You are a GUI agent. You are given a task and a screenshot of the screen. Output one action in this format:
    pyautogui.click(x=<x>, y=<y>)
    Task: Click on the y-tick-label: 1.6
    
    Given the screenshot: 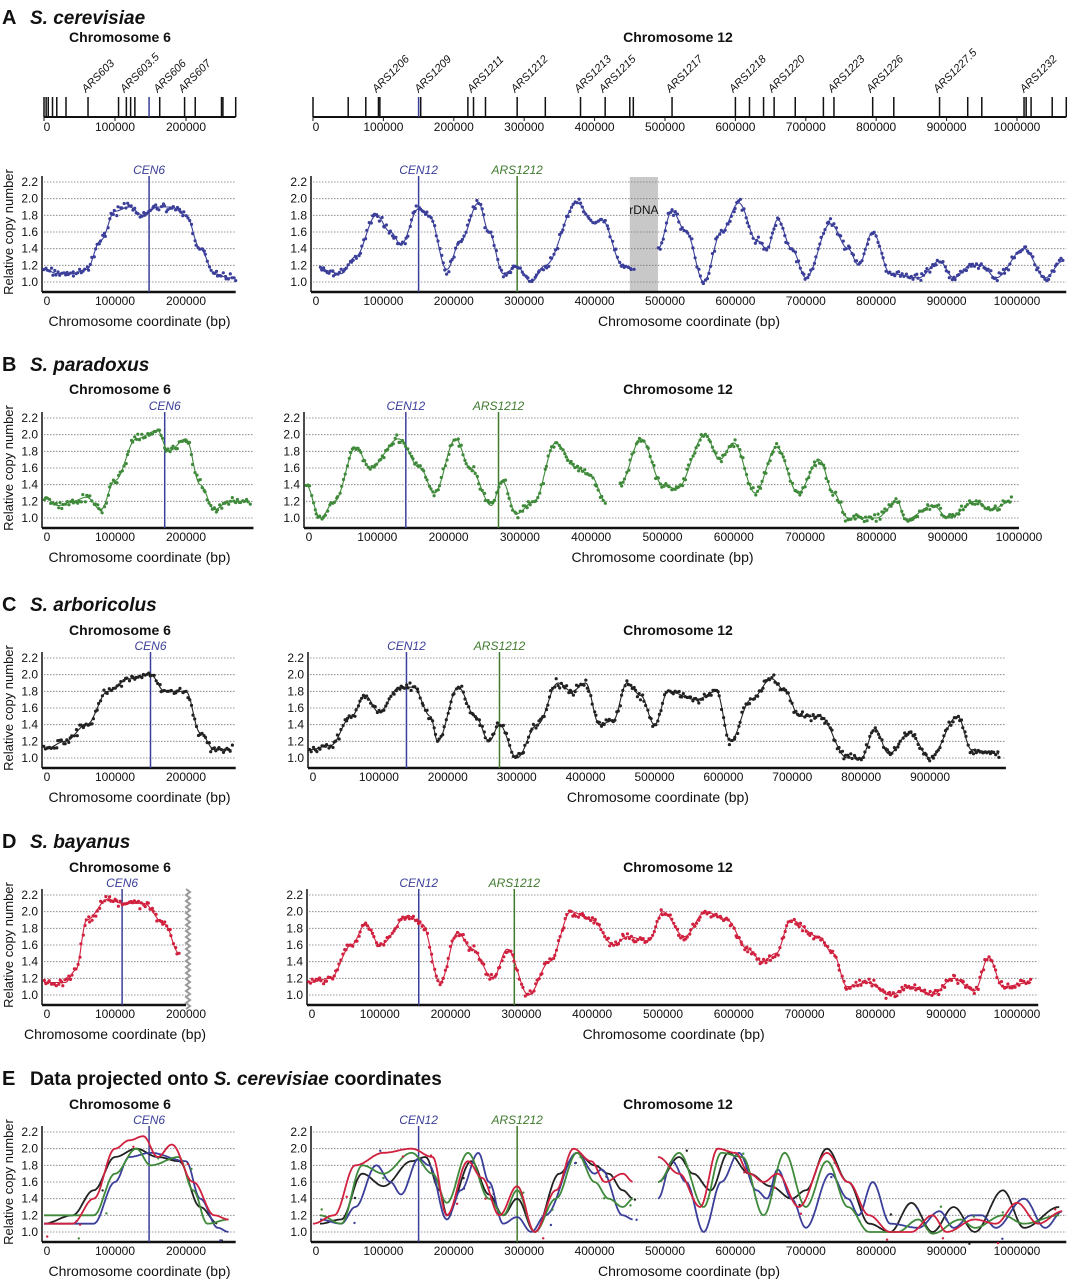 What is the action you would take?
    pyautogui.click(x=291, y=468)
    